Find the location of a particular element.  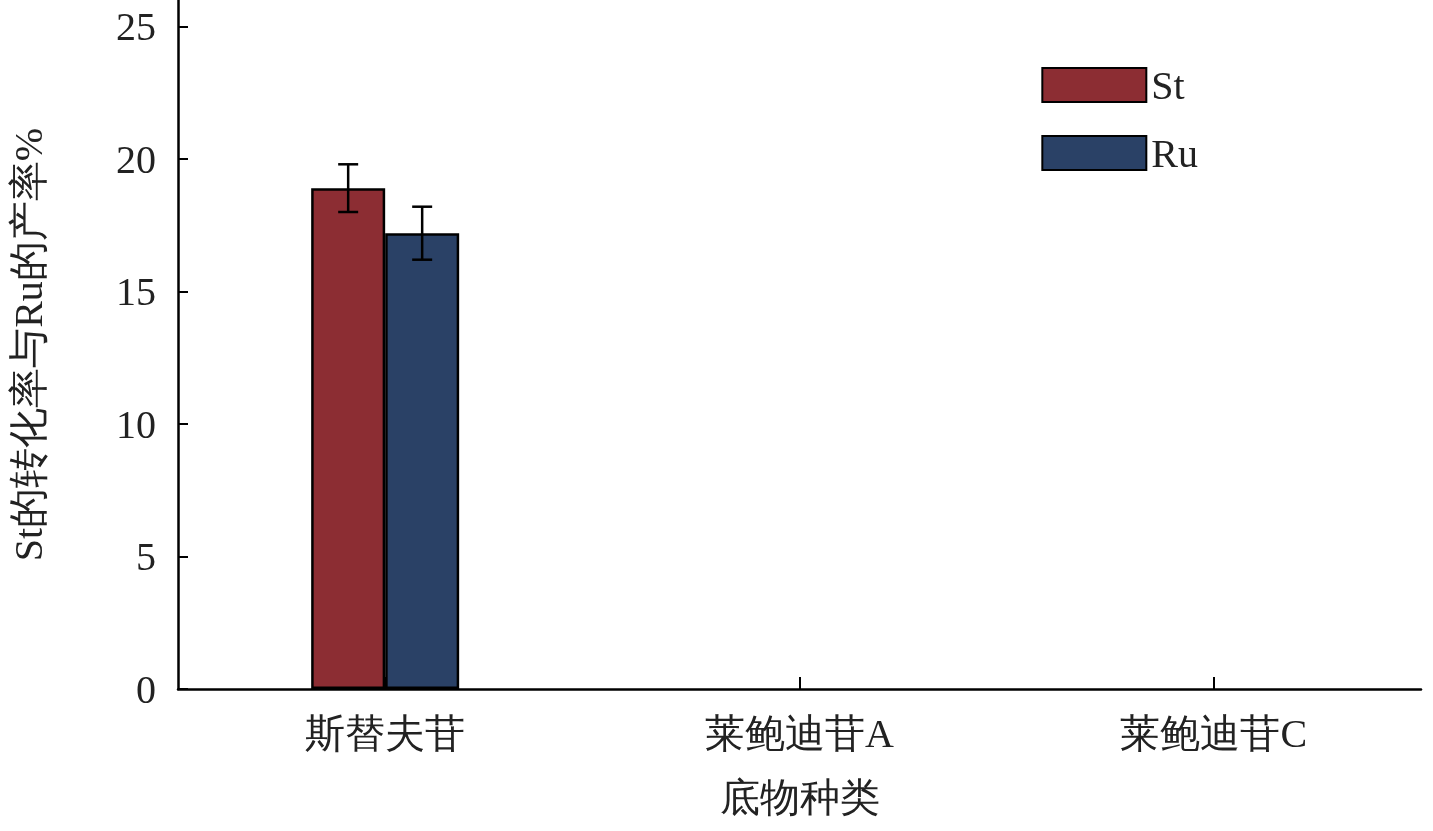

y-axis-title: St的转化率与Ru的产率% is located at coordinates (28, 344).